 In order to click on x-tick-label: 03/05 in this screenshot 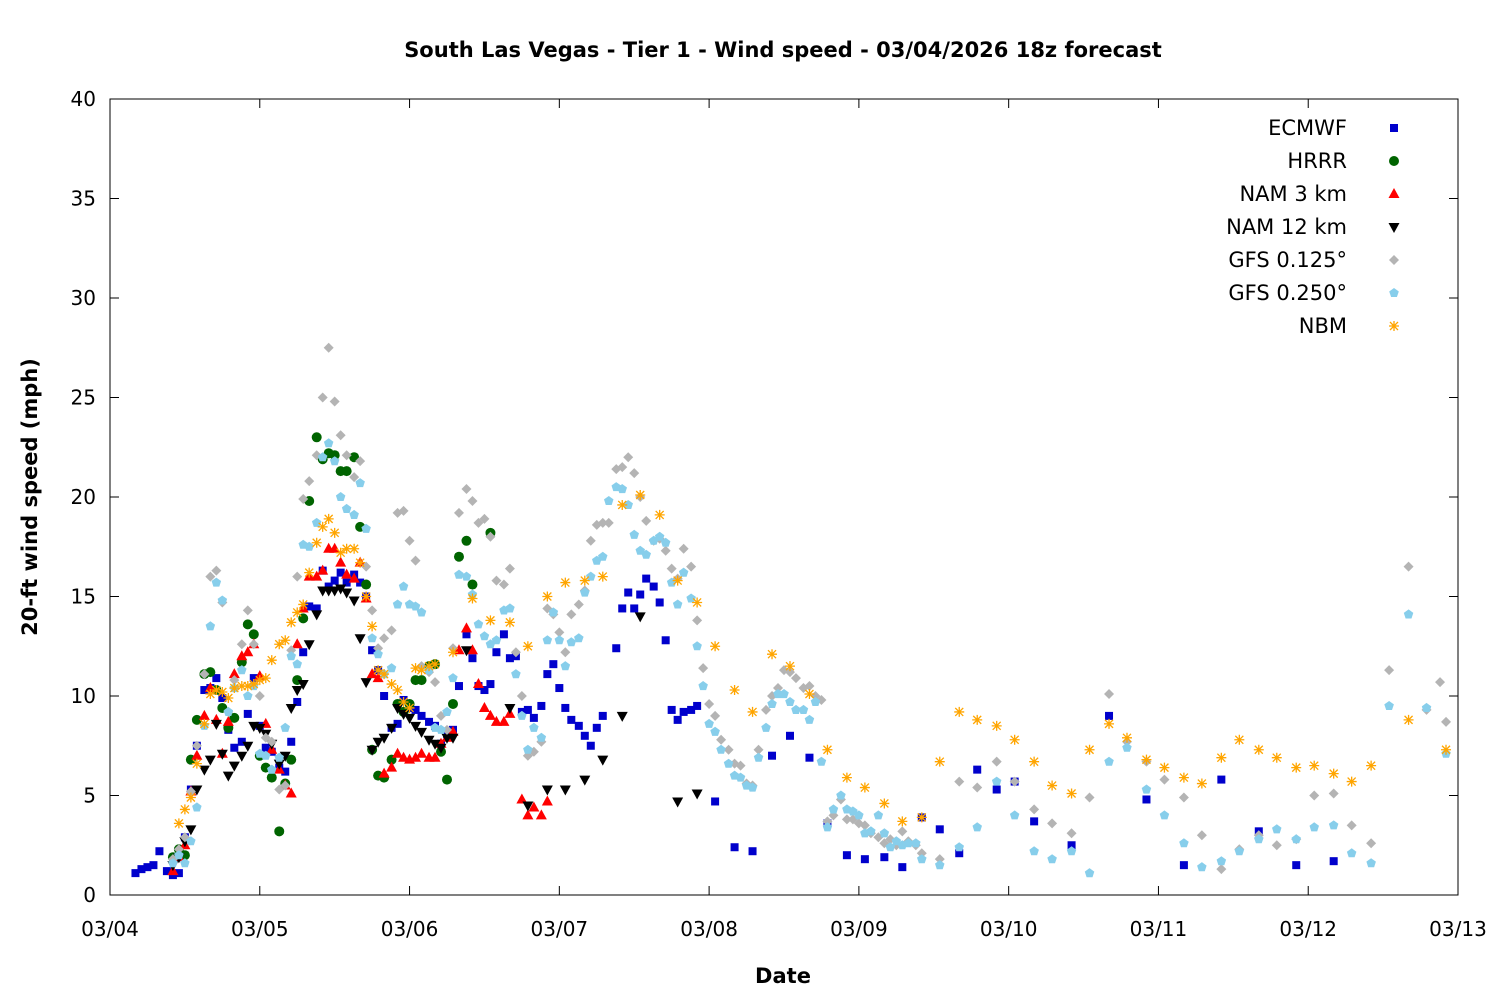, I will do `click(260, 929)`.